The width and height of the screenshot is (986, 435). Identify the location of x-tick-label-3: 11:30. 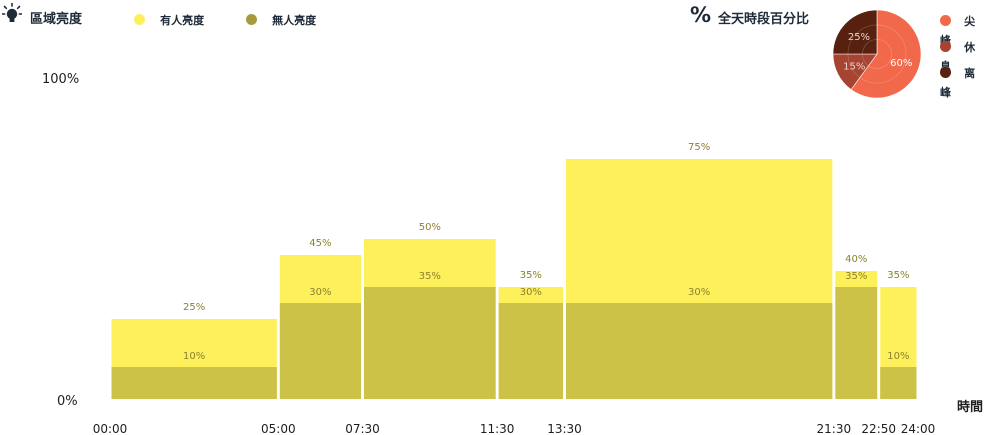
(497, 428).